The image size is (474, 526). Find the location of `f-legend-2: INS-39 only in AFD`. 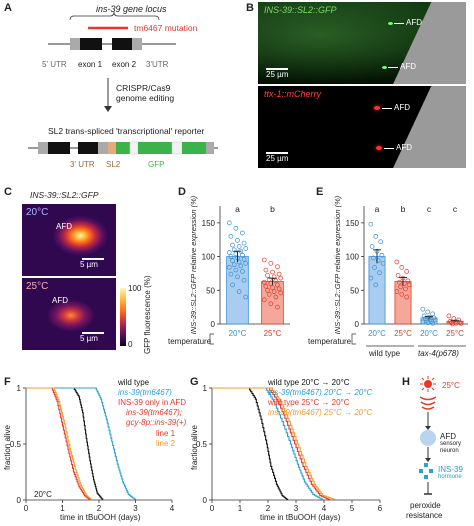

f-legend-2: INS-39 only in AFD is located at coordinates (152, 402).